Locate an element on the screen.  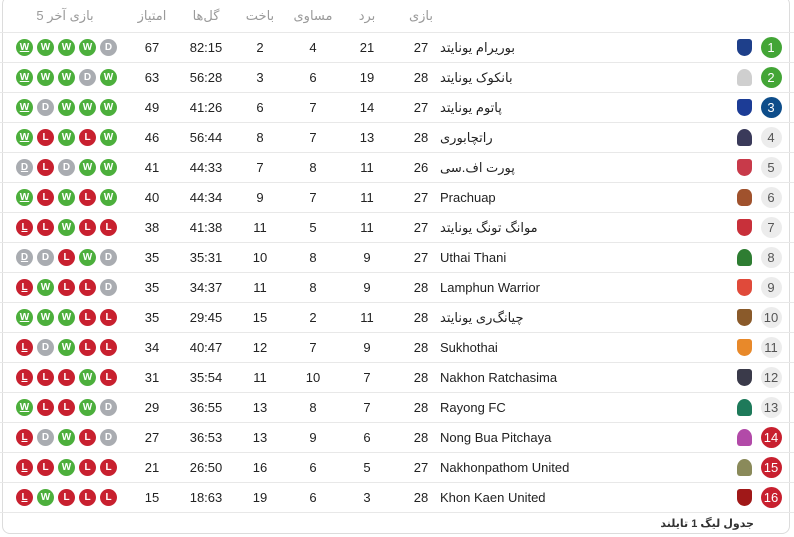
header-played: بازی is located at coordinates (421, 15).